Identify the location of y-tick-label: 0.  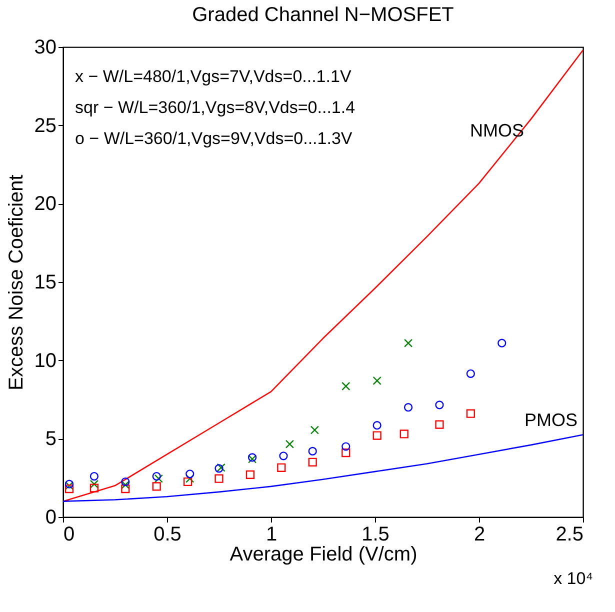
(50, 517).